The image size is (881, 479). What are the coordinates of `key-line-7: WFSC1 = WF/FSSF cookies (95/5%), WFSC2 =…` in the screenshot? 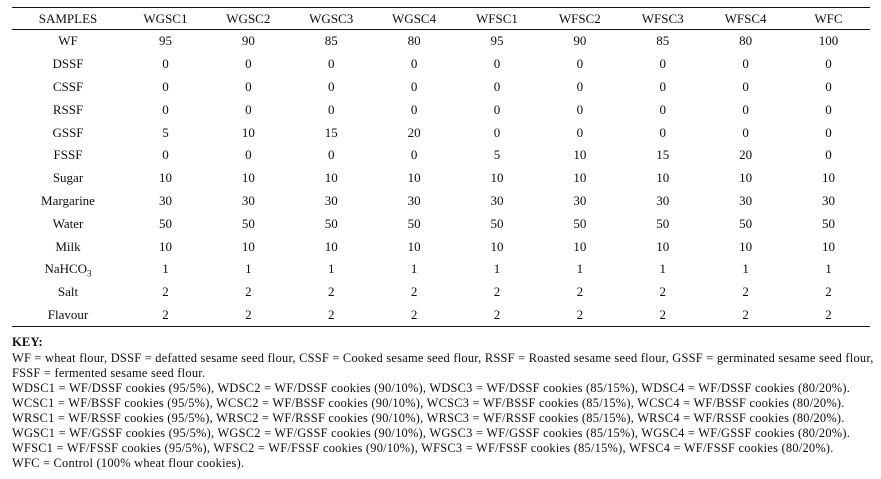 It's located at (423, 448).